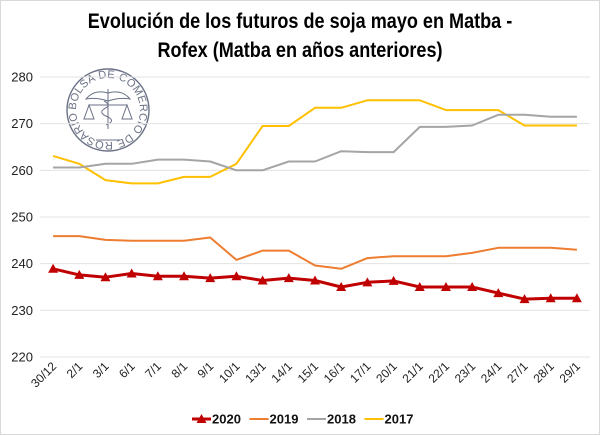 The image size is (600, 435). I want to click on y-axis-ticks: 220 230 240 250 260 270 280, so click(22, 217).